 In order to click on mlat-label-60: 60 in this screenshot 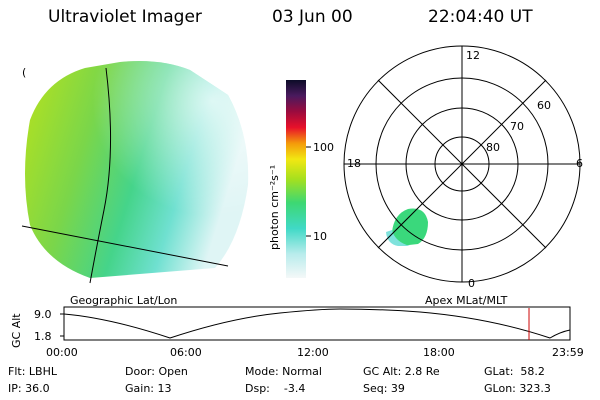, I will do `click(544, 105)`.